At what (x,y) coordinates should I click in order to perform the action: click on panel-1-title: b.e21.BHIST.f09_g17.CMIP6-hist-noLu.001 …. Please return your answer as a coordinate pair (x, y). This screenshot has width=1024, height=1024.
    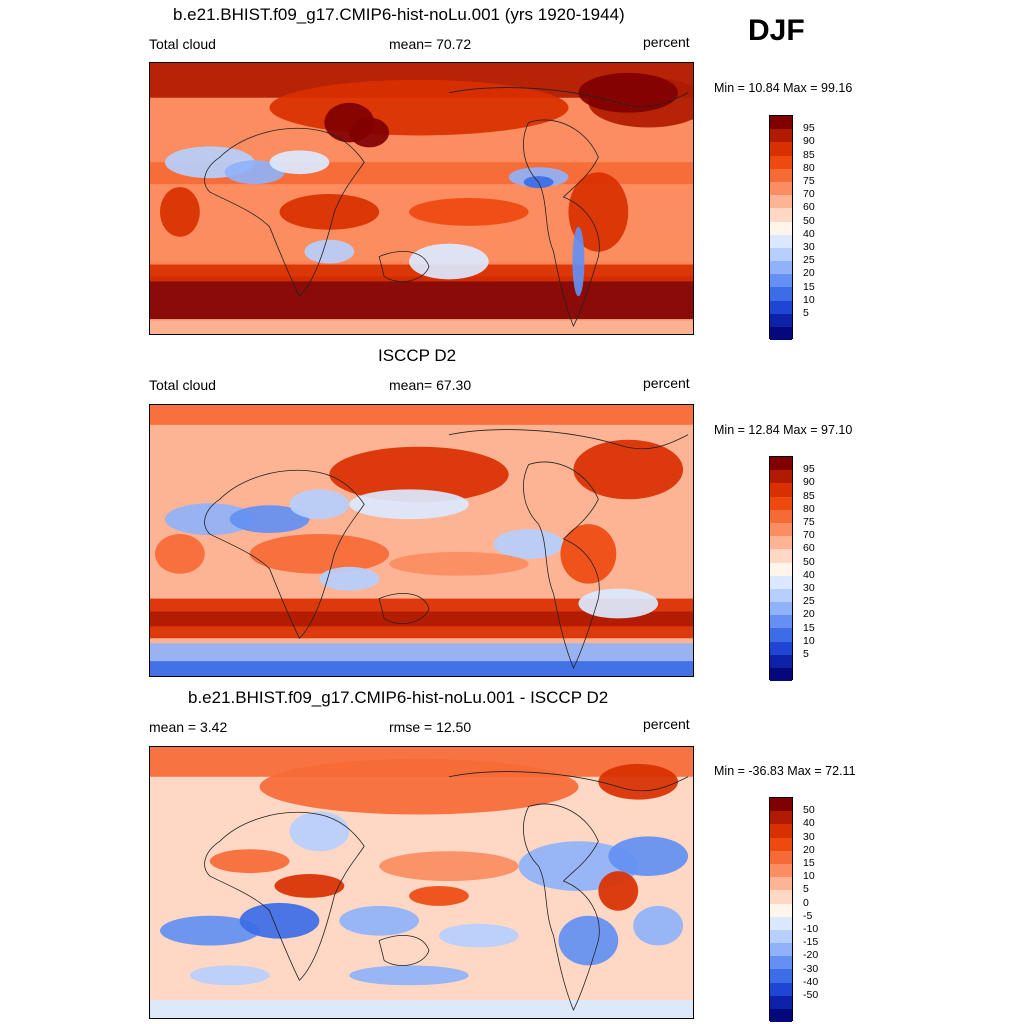
    Looking at the image, I should click on (399, 14).